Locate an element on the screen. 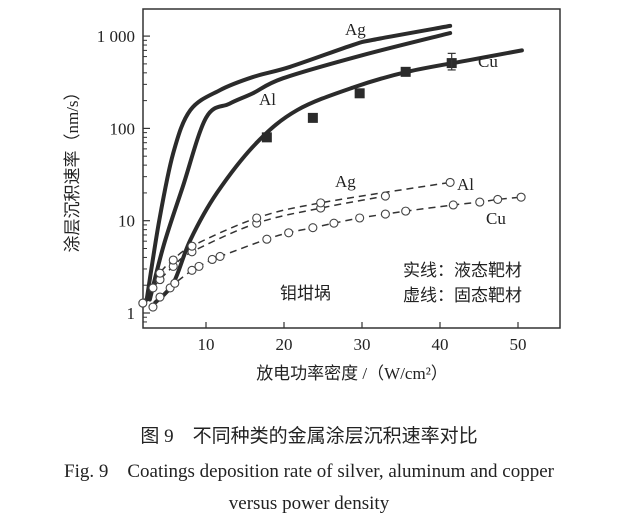  y-axis-label: 涂层沉积速率（nm/s） is located at coordinates (72, 167).